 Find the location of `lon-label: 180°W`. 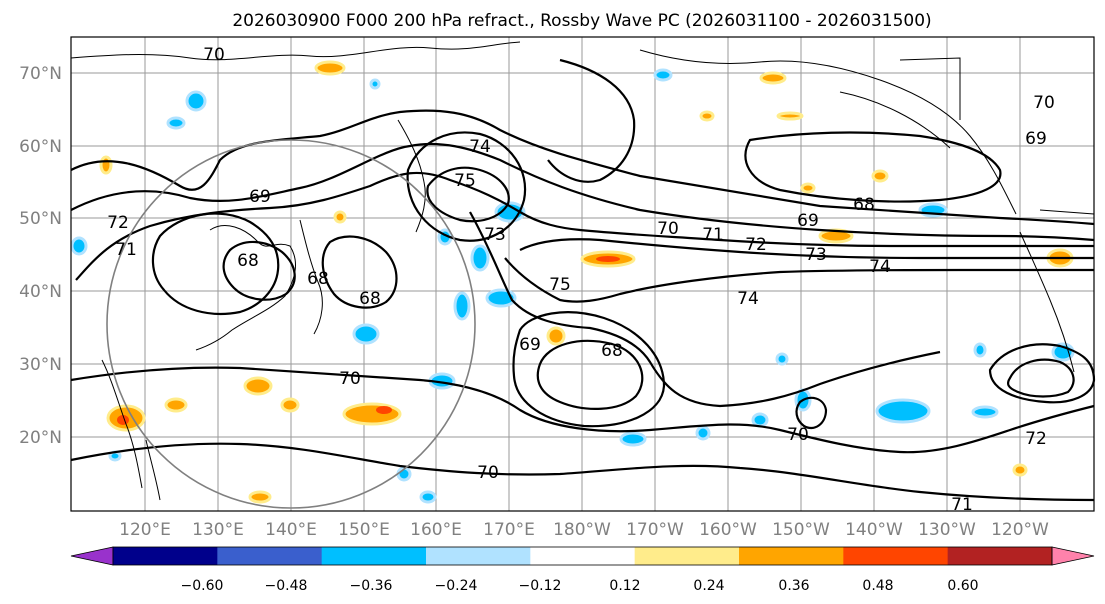

lon-label: 180°W is located at coordinates (582, 530).